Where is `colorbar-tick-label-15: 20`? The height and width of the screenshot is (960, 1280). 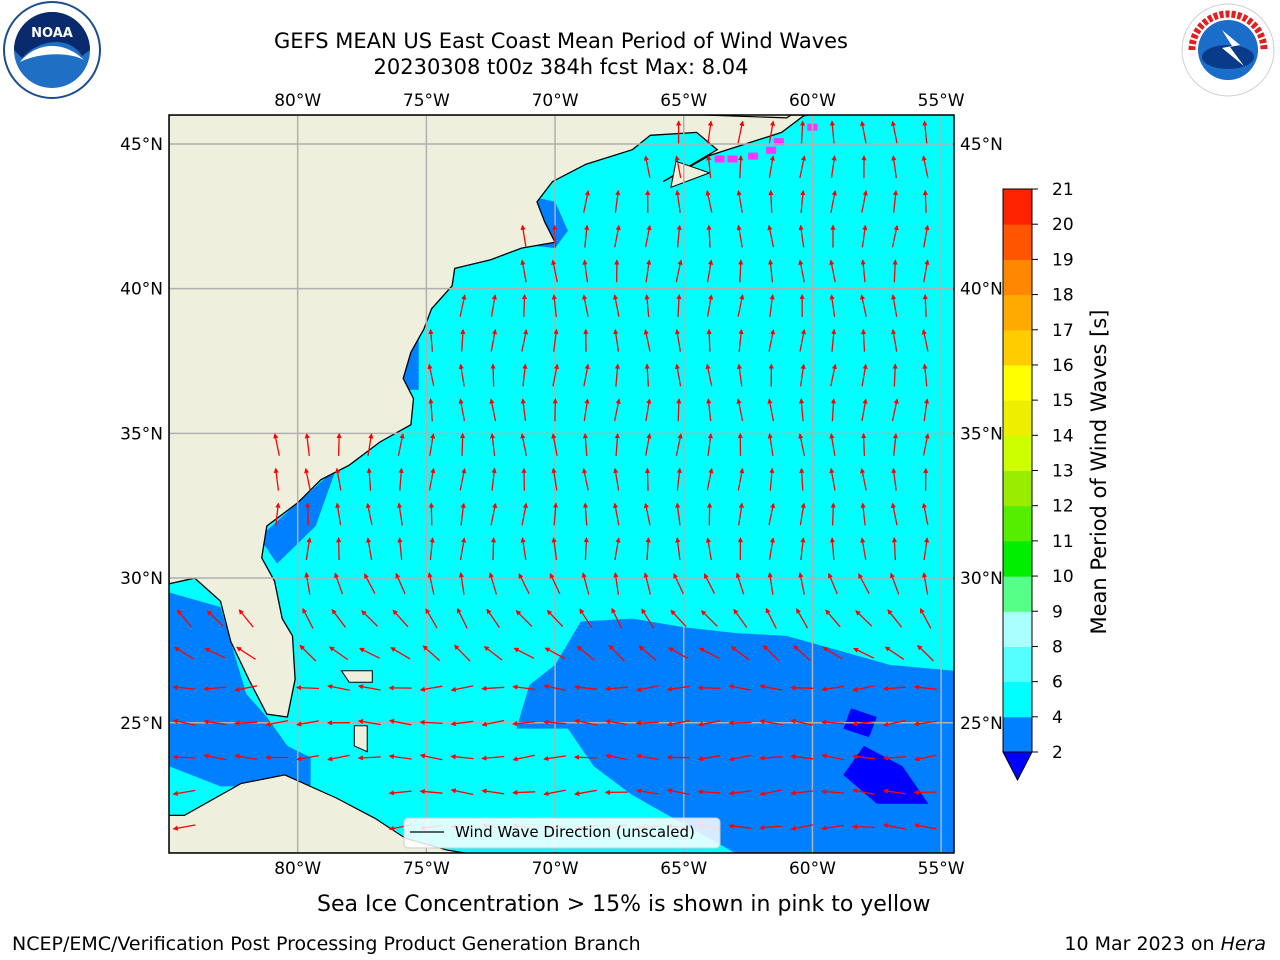 colorbar-tick-label-15: 20 is located at coordinates (1063, 225).